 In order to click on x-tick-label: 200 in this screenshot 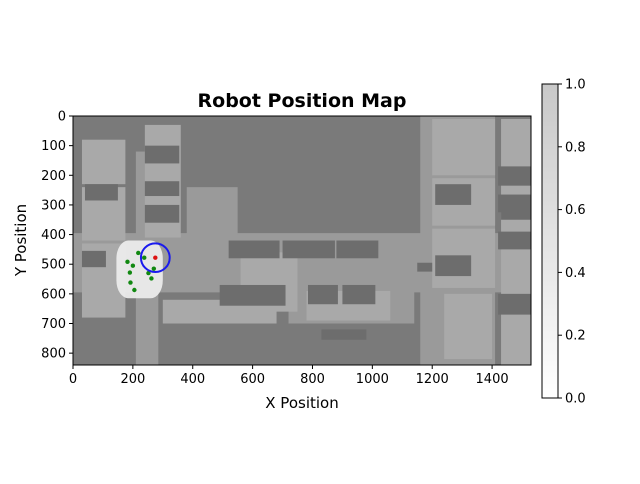, I will do `click(132, 379)`.